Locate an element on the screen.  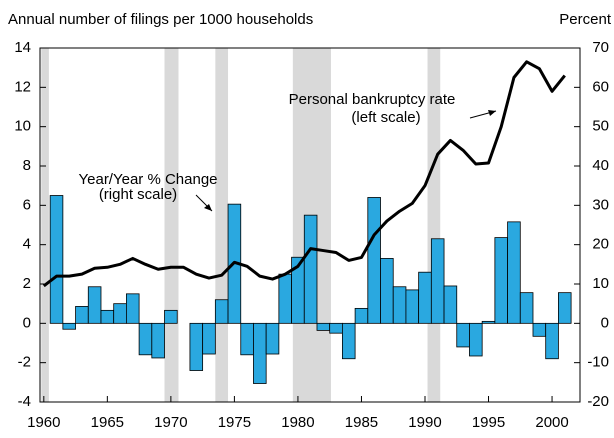
annotation: Year/Year % Change is located at coordinates (148, 179).